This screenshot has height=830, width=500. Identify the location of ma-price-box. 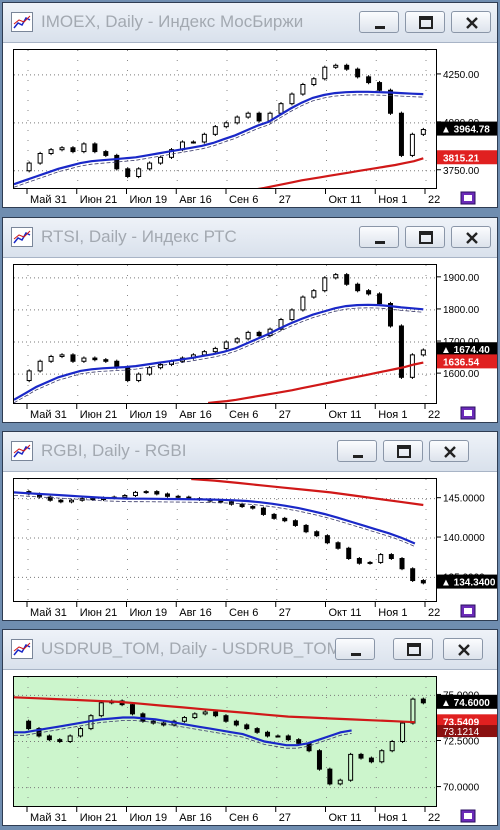
(467, 361).